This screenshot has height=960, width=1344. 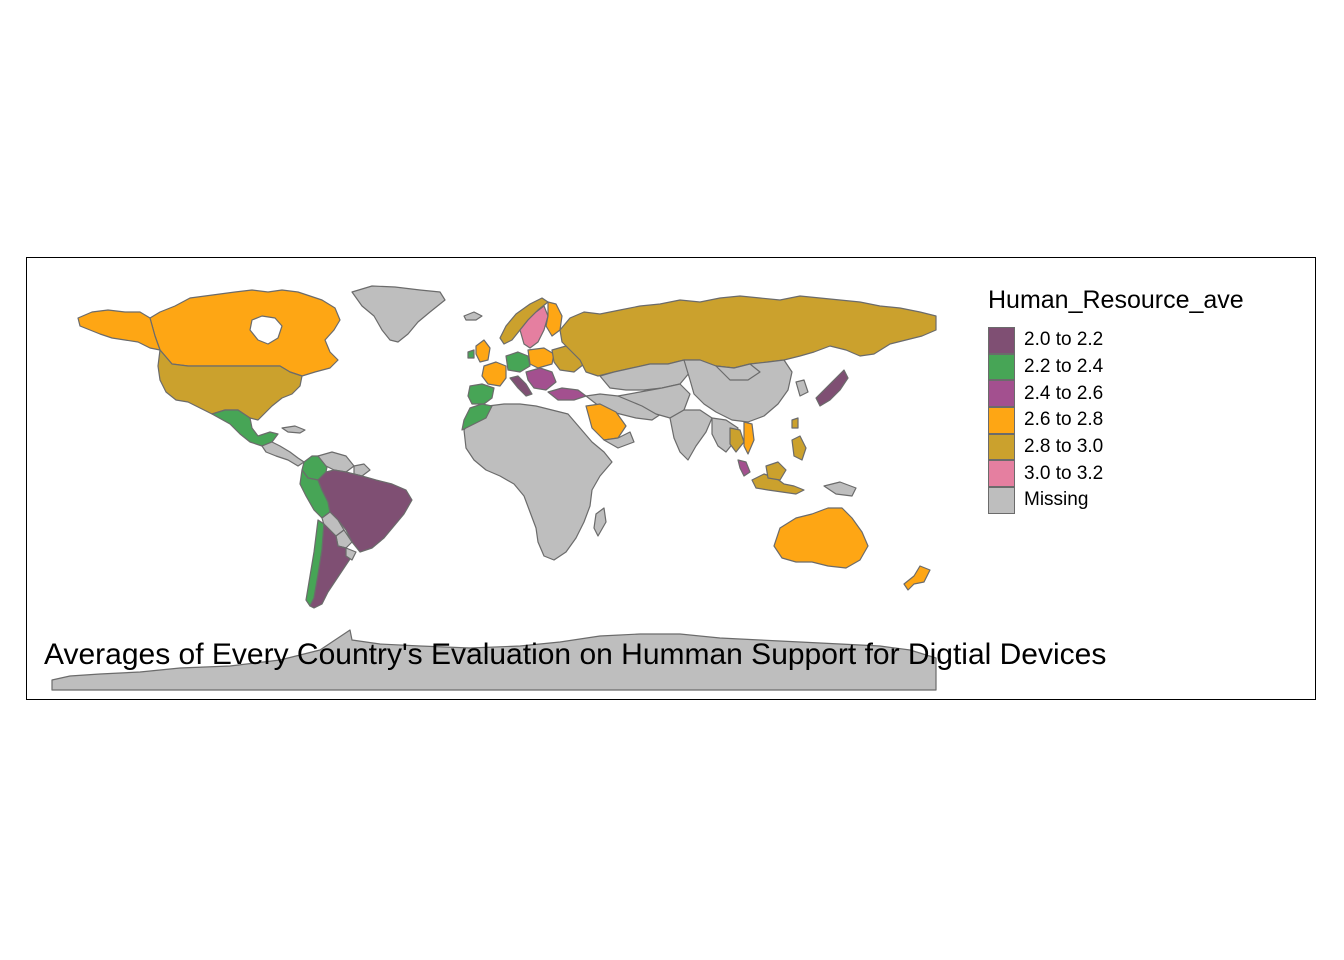 What do you see at coordinates (1064, 393) in the screenshot?
I see `legend-label: 2.4 to 2.6` at bounding box center [1064, 393].